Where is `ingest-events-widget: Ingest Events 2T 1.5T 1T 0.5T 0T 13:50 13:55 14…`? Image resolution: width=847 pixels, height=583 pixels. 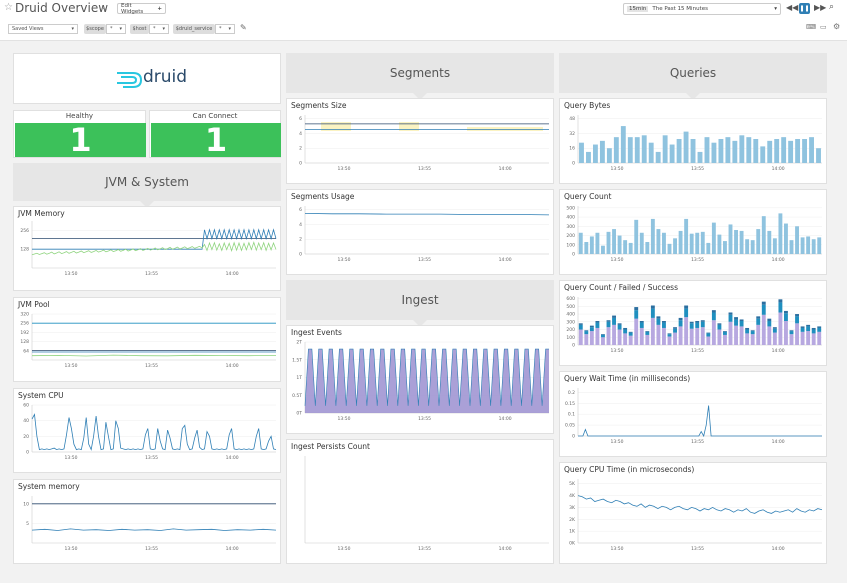 ingest-events-widget: Ingest Events 2T 1.5T 1T 0.5T 0T 13:50 13:55 14… is located at coordinates (420, 379).